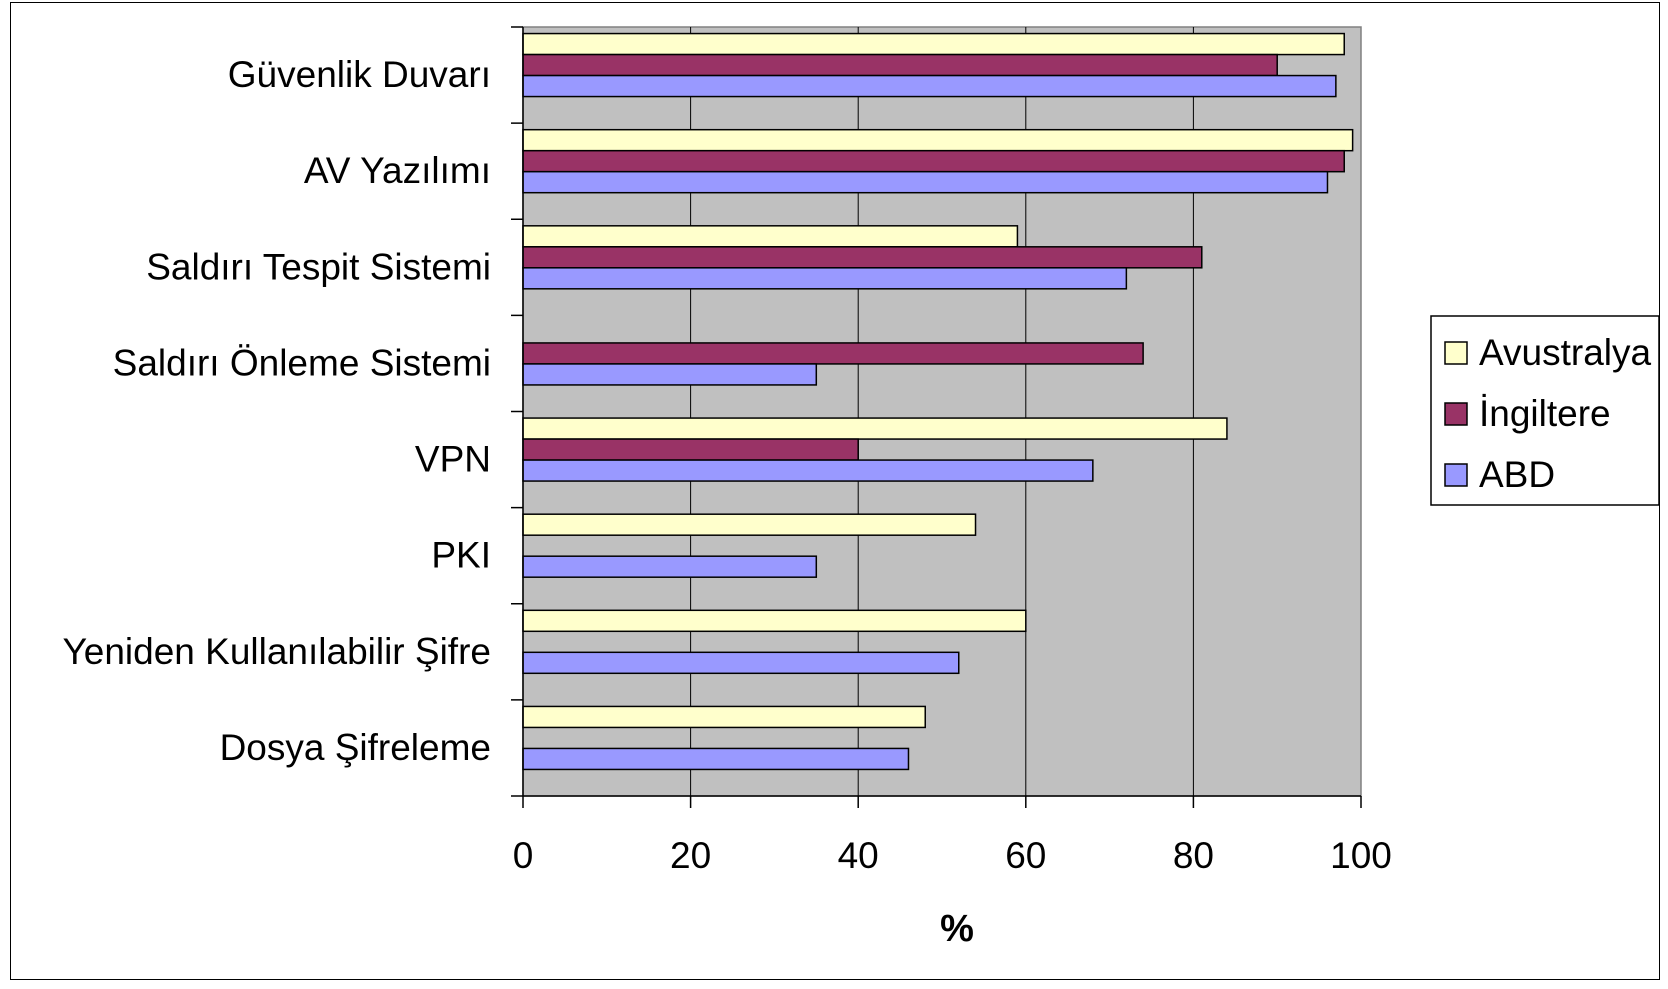 The width and height of the screenshot is (1668, 989). I want to click on bar-avustralya-dosya-sifreleme, so click(724, 717).